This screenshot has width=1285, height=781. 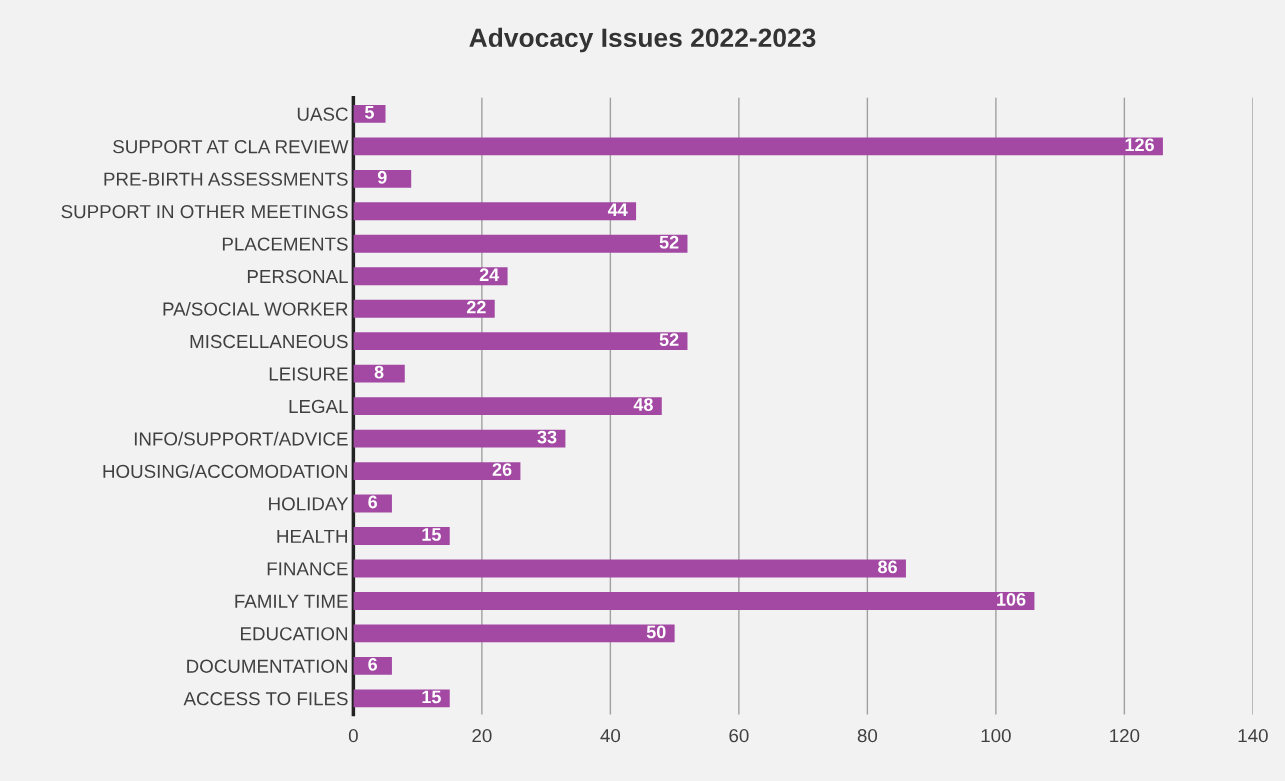 I want to click on data-label: 9, so click(x=382, y=177).